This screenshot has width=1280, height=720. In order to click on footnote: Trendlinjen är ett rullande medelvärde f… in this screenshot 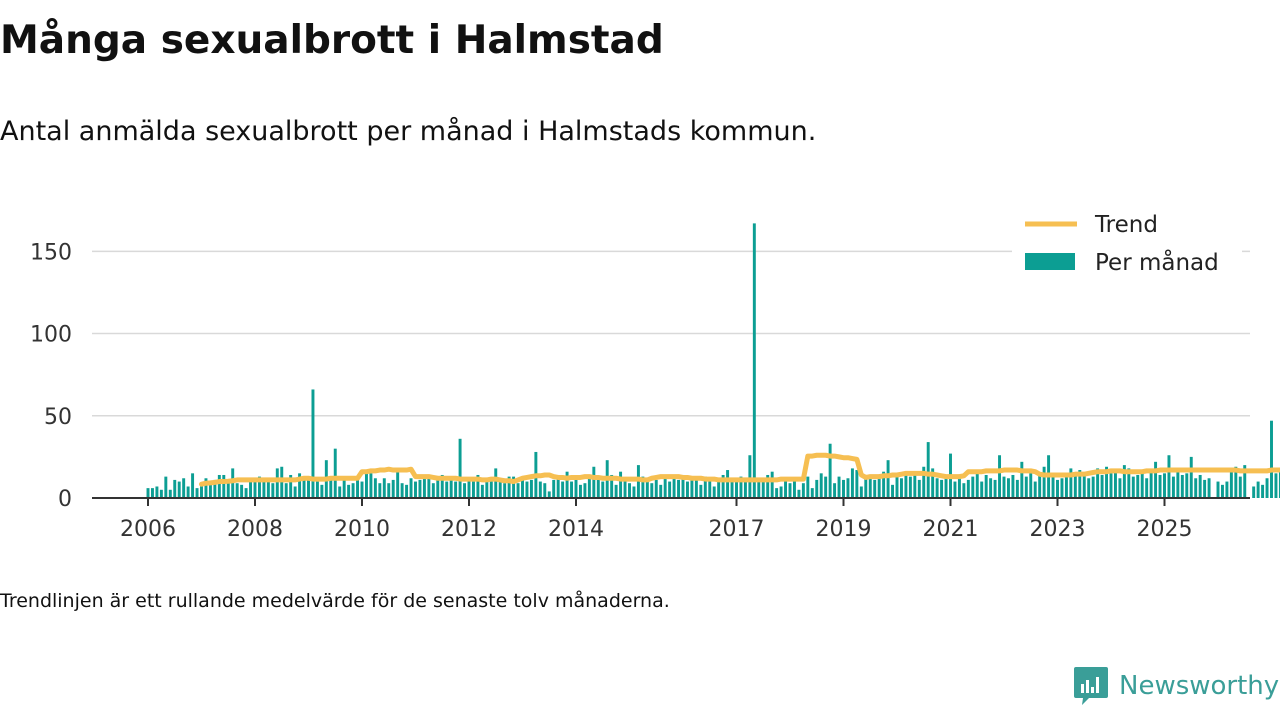, I will do `click(335, 601)`.